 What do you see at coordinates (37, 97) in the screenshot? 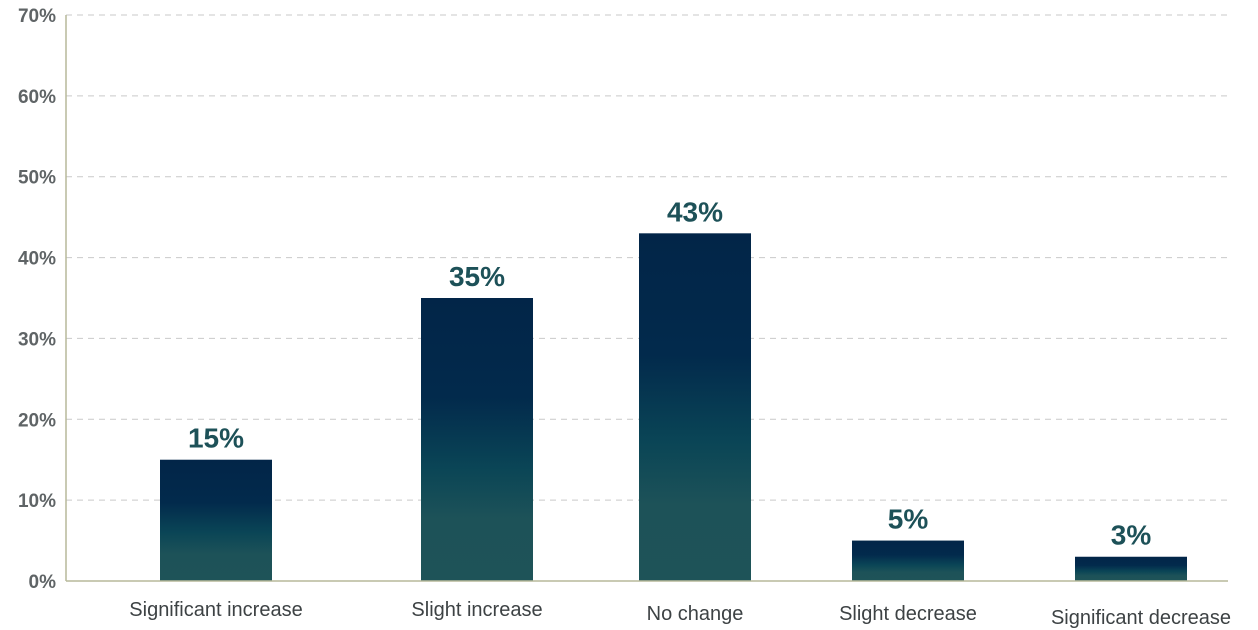
I see `y-tick-label: 60%` at bounding box center [37, 97].